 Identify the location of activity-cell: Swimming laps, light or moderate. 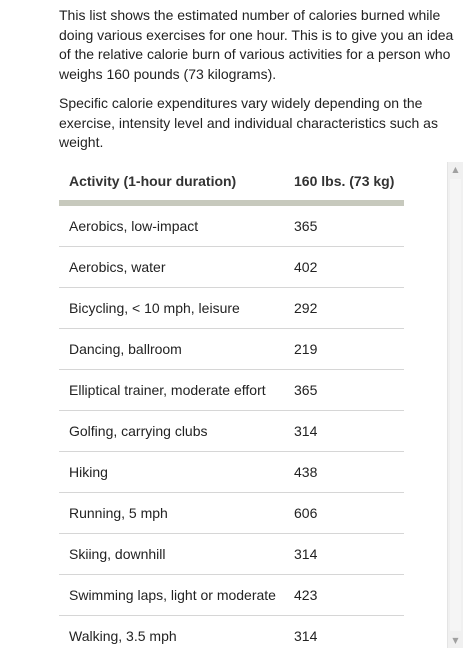
(171, 595).